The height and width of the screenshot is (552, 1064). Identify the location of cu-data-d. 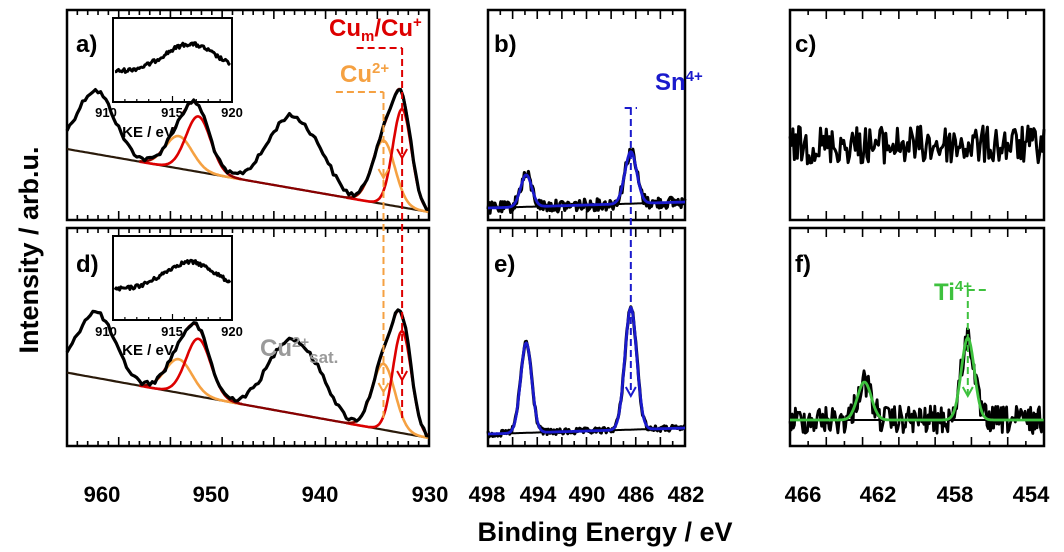
(247, 373).